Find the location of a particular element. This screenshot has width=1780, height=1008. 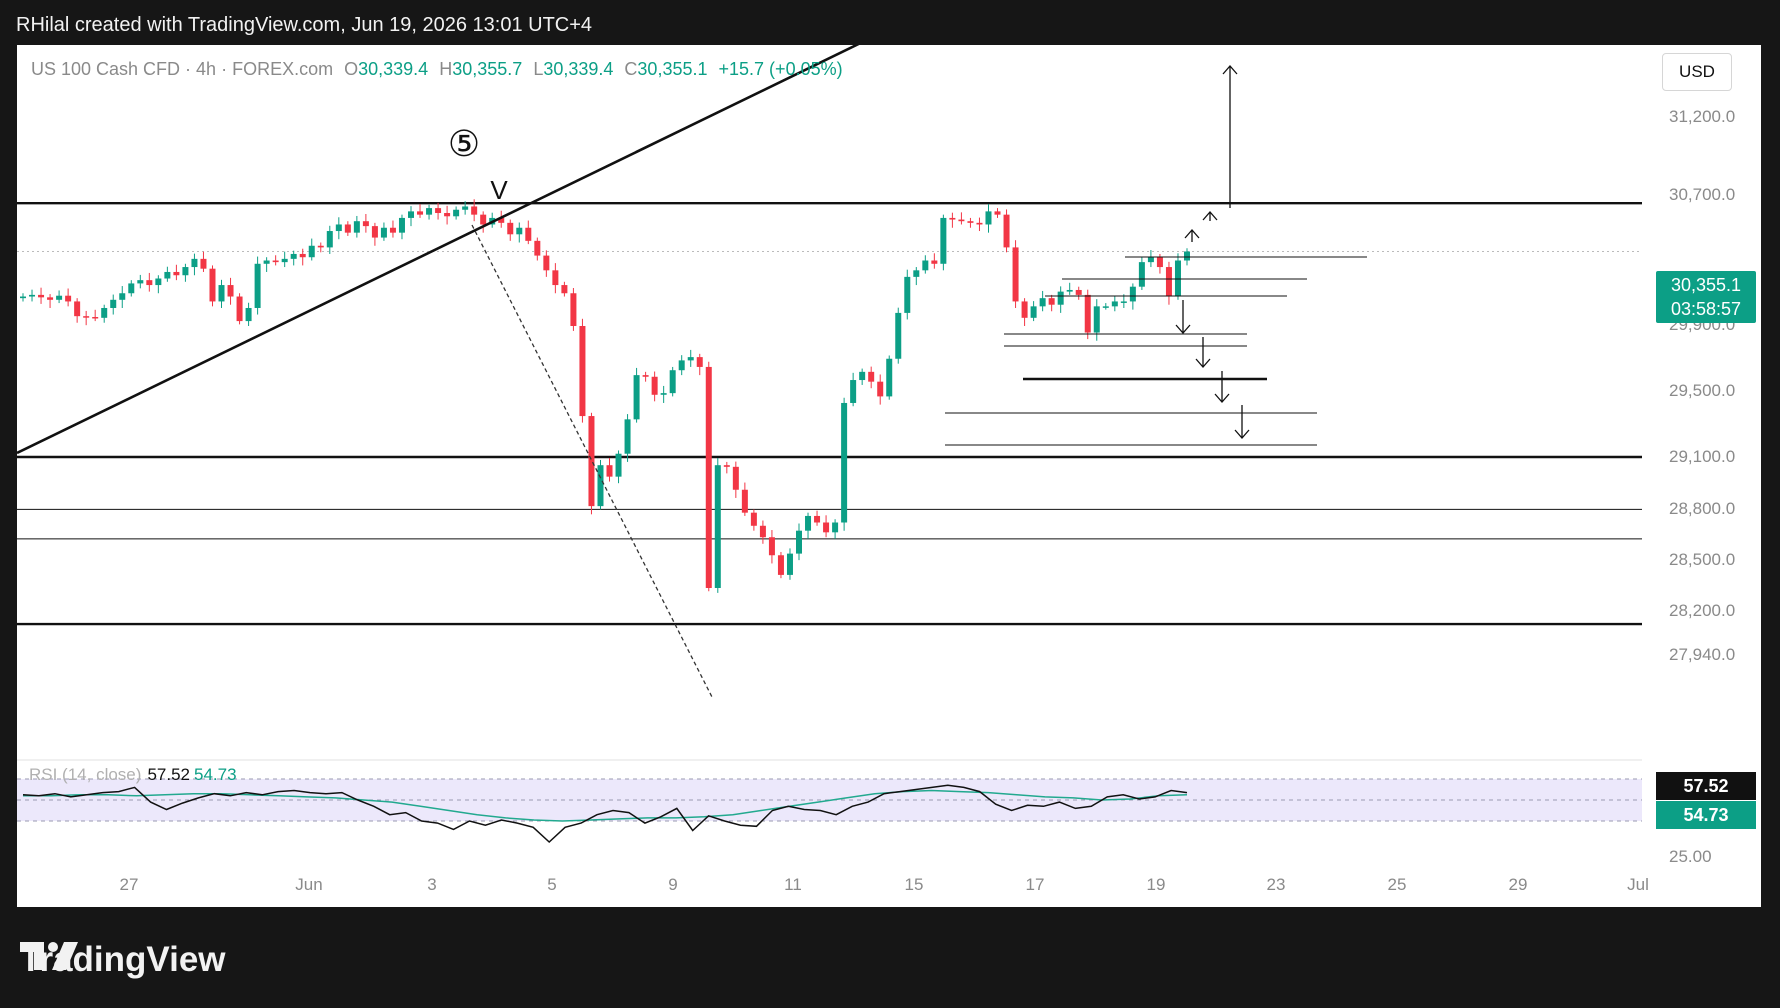

x-tick-label: 29 is located at coordinates (1518, 884).